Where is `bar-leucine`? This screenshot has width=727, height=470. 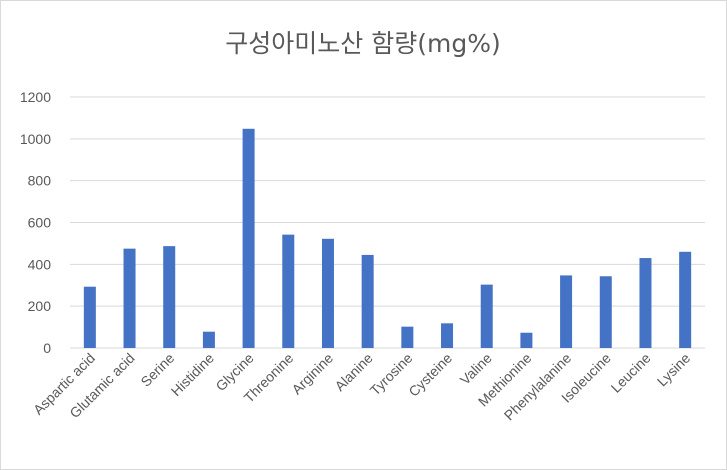 bar-leucine is located at coordinates (645, 303).